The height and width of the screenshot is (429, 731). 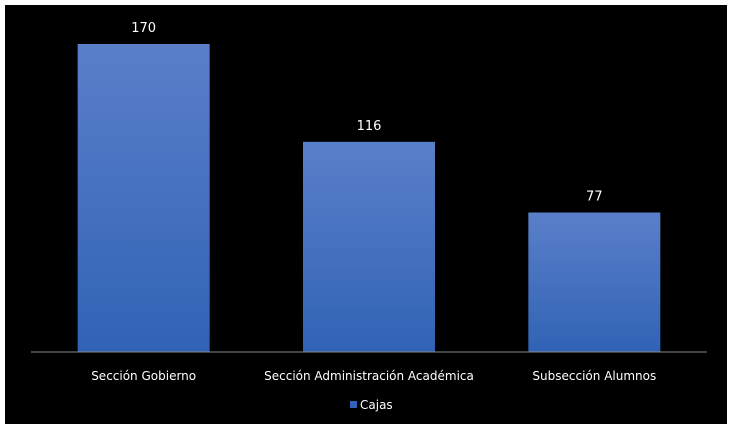 I want to click on category-label-0: Sección Gobierno, so click(x=143, y=376).